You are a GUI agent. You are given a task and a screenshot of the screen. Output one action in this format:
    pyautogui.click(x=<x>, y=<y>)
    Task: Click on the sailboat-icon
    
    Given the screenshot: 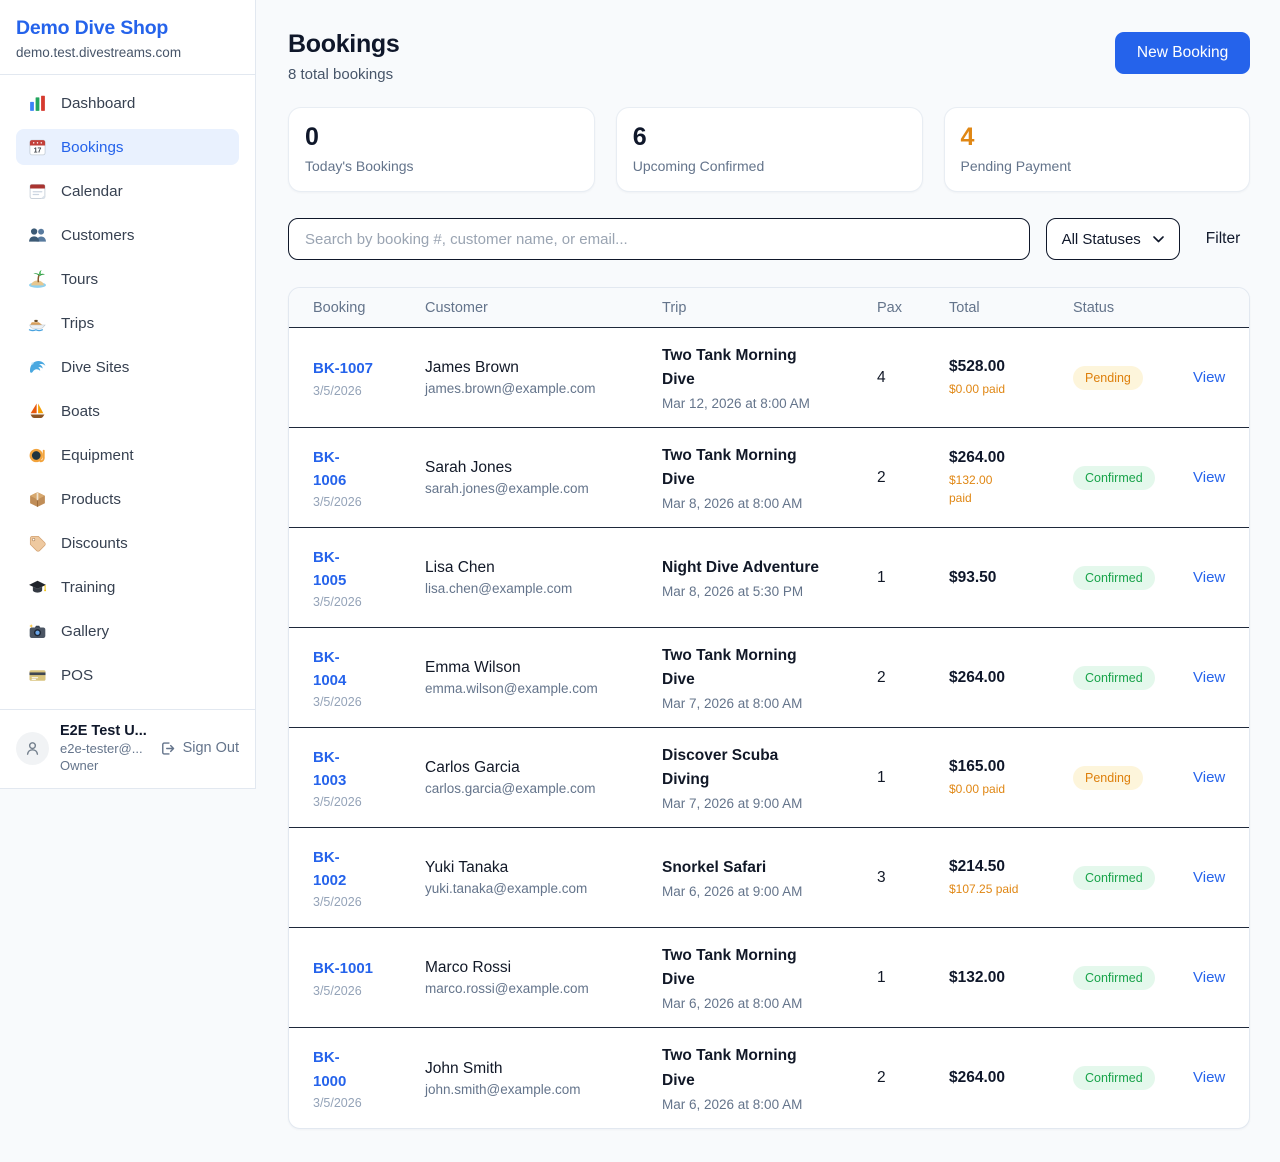 What is the action you would take?
    pyautogui.click(x=37, y=411)
    